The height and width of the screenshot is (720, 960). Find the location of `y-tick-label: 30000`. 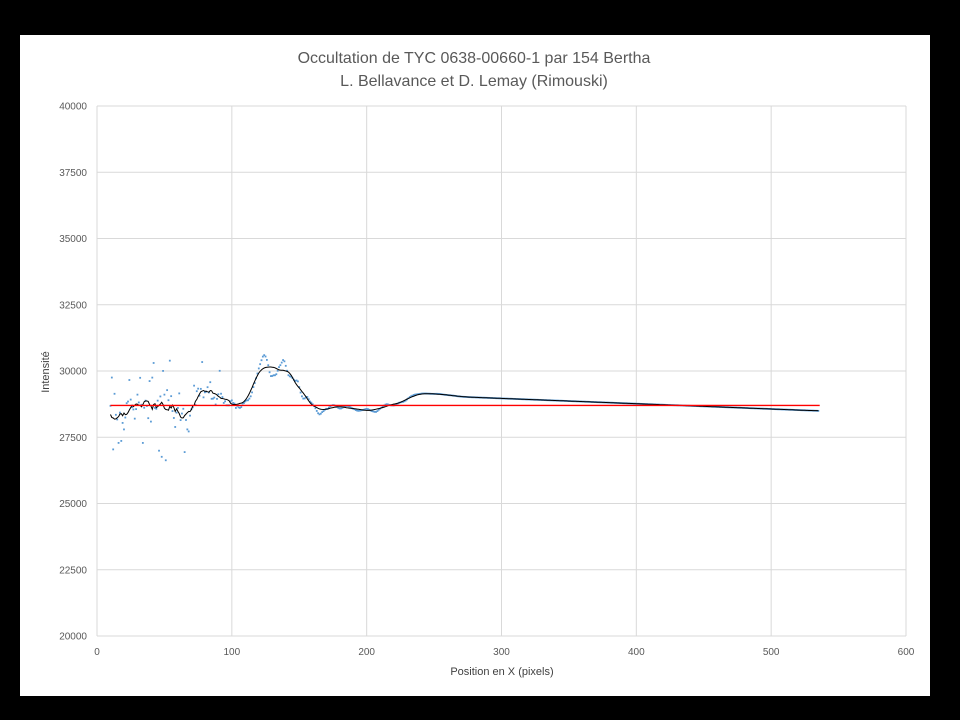

y-tick-label: 30000 is located at coordinates (73, 372).